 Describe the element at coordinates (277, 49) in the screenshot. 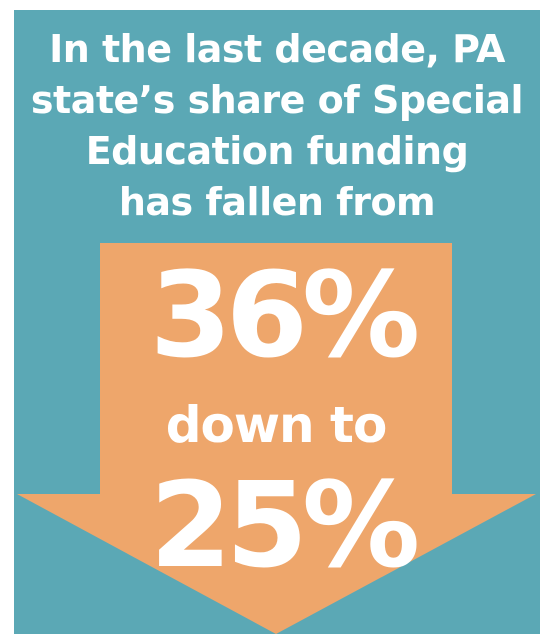

I see `headline-line-1: In the last decade, PA` at that location.